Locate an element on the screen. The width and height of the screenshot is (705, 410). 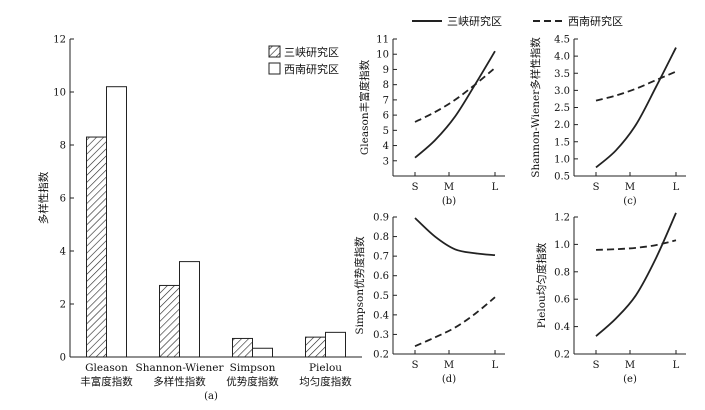
panel-b-line-chart: 3 4 5 6 7 8 9 10 11 S M L Gleason丰富度指数 (b) is located at coordinates (431, 121).